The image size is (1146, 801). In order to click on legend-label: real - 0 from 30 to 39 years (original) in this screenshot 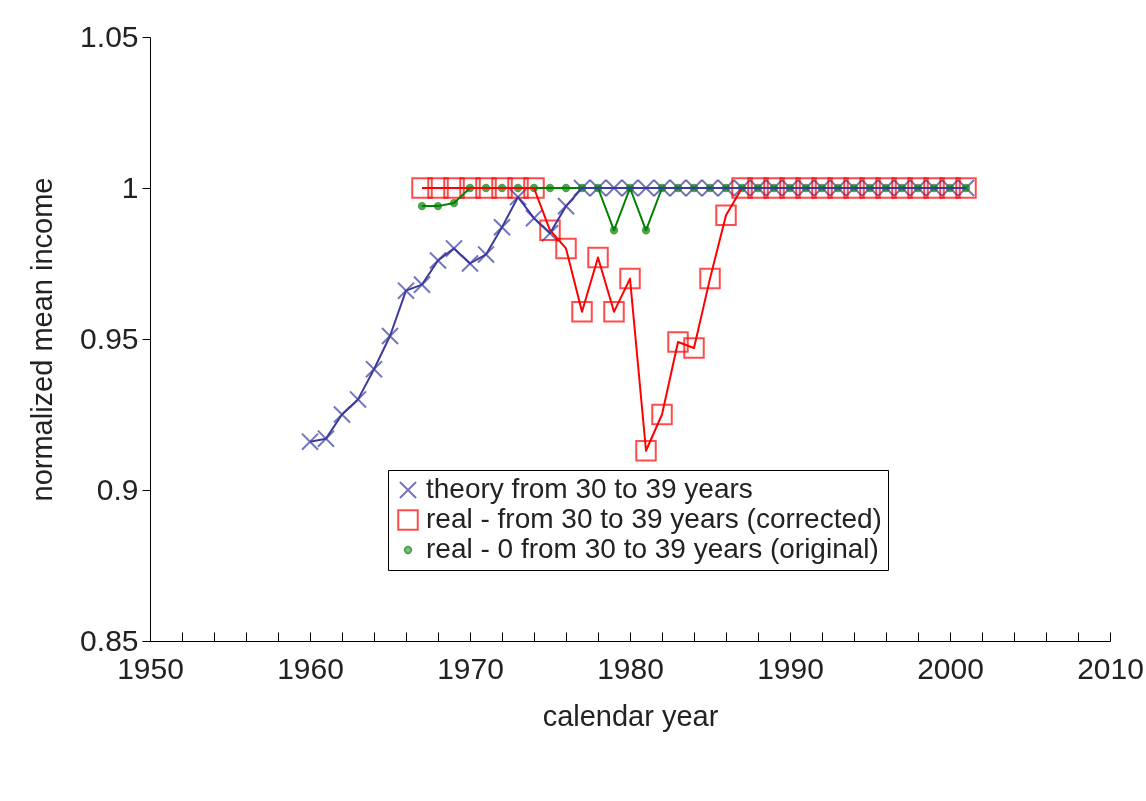, I will do `click(652, 548)`.